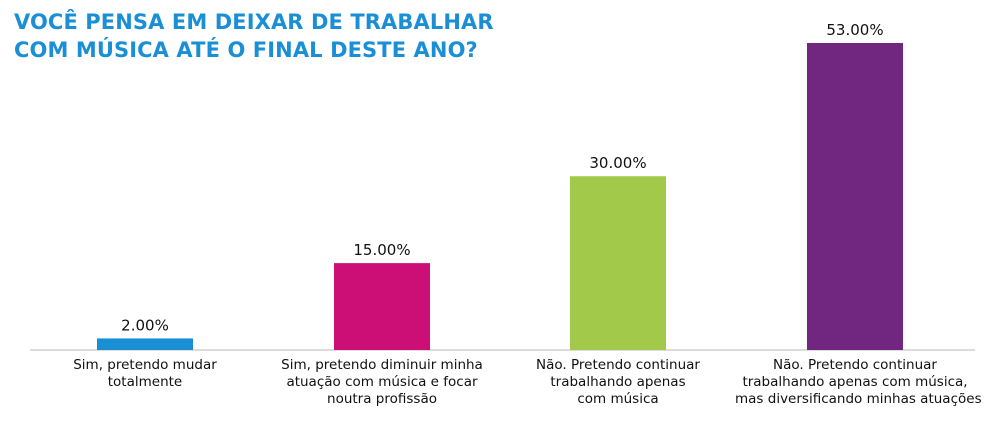  Describe the element at coordinates (858, 399) in the screenshot. I see `category-label-4-line-3: mas diversificando minhas atuações` at that location.